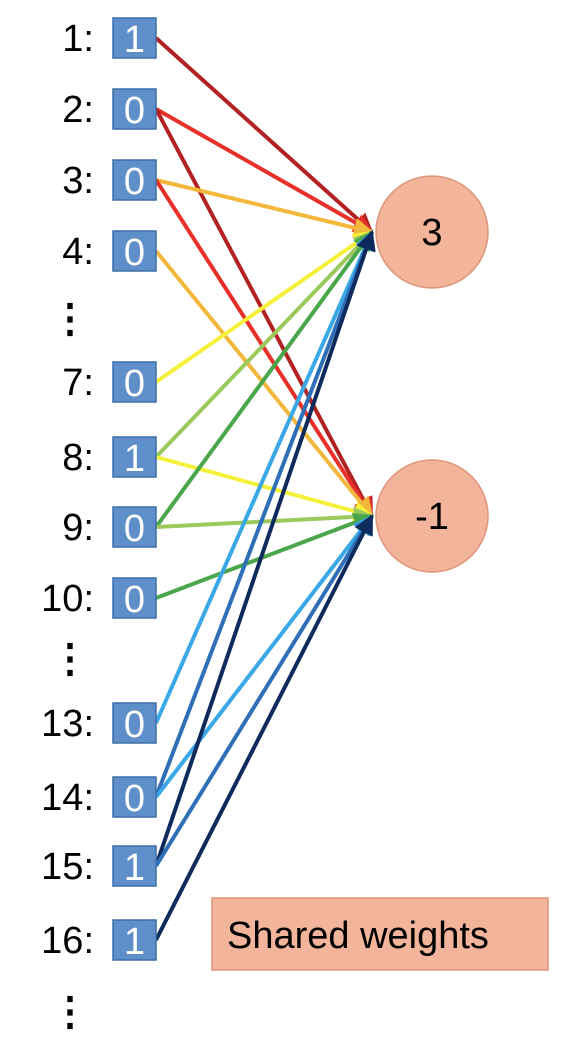  Describe the element at coordinates (70, 659) in the screenshot. I see `ellipsis-after-10: ⋮` at that location.